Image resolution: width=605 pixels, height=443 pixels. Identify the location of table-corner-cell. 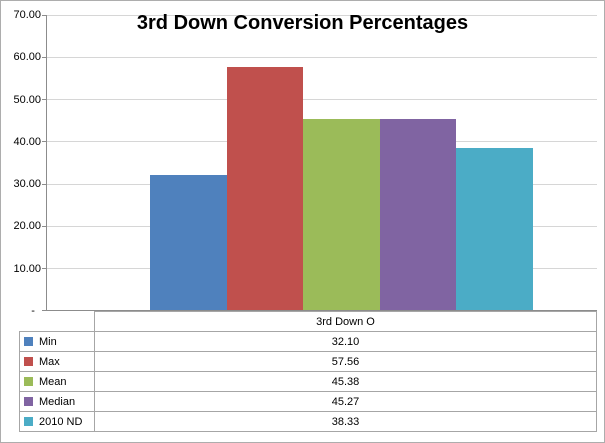
(57, 322).